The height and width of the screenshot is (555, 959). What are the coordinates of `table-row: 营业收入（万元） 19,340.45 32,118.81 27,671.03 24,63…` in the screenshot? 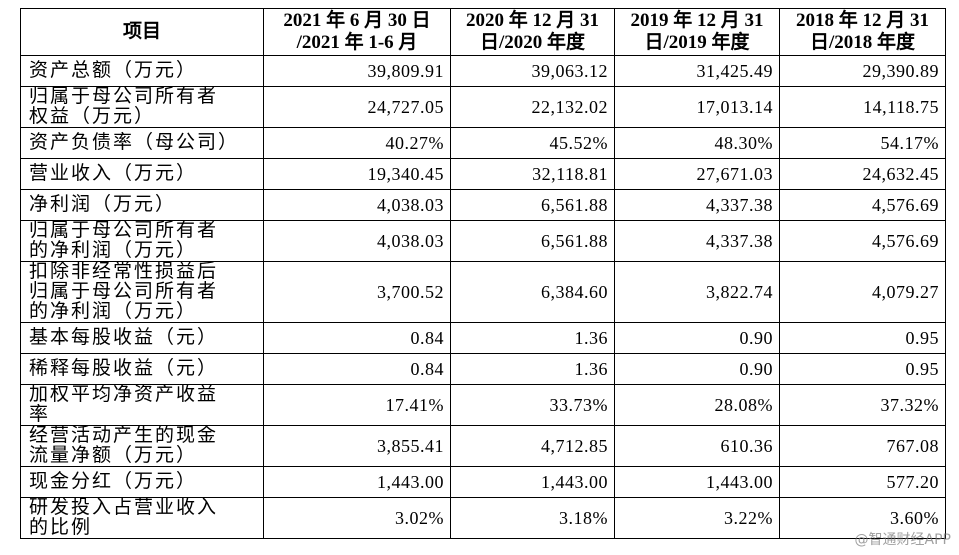 It's located at (483, 174).